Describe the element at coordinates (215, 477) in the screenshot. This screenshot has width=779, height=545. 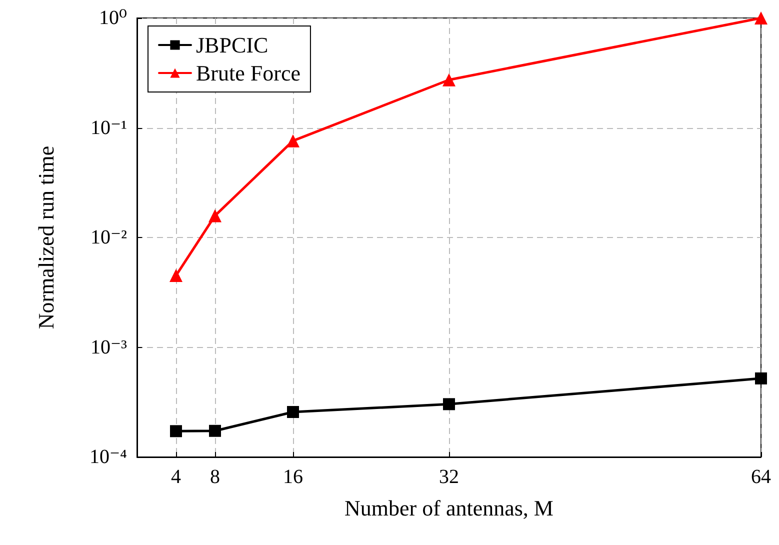
I see `x-tick-label: 8` at that location.